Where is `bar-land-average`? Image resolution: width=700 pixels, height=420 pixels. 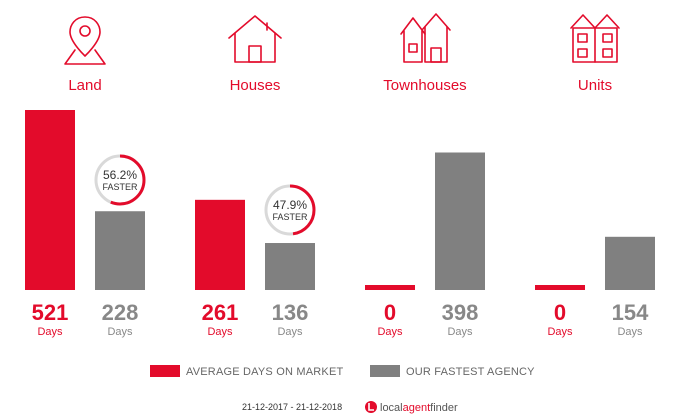
bar-land-average is located at coordinates (50, 200).